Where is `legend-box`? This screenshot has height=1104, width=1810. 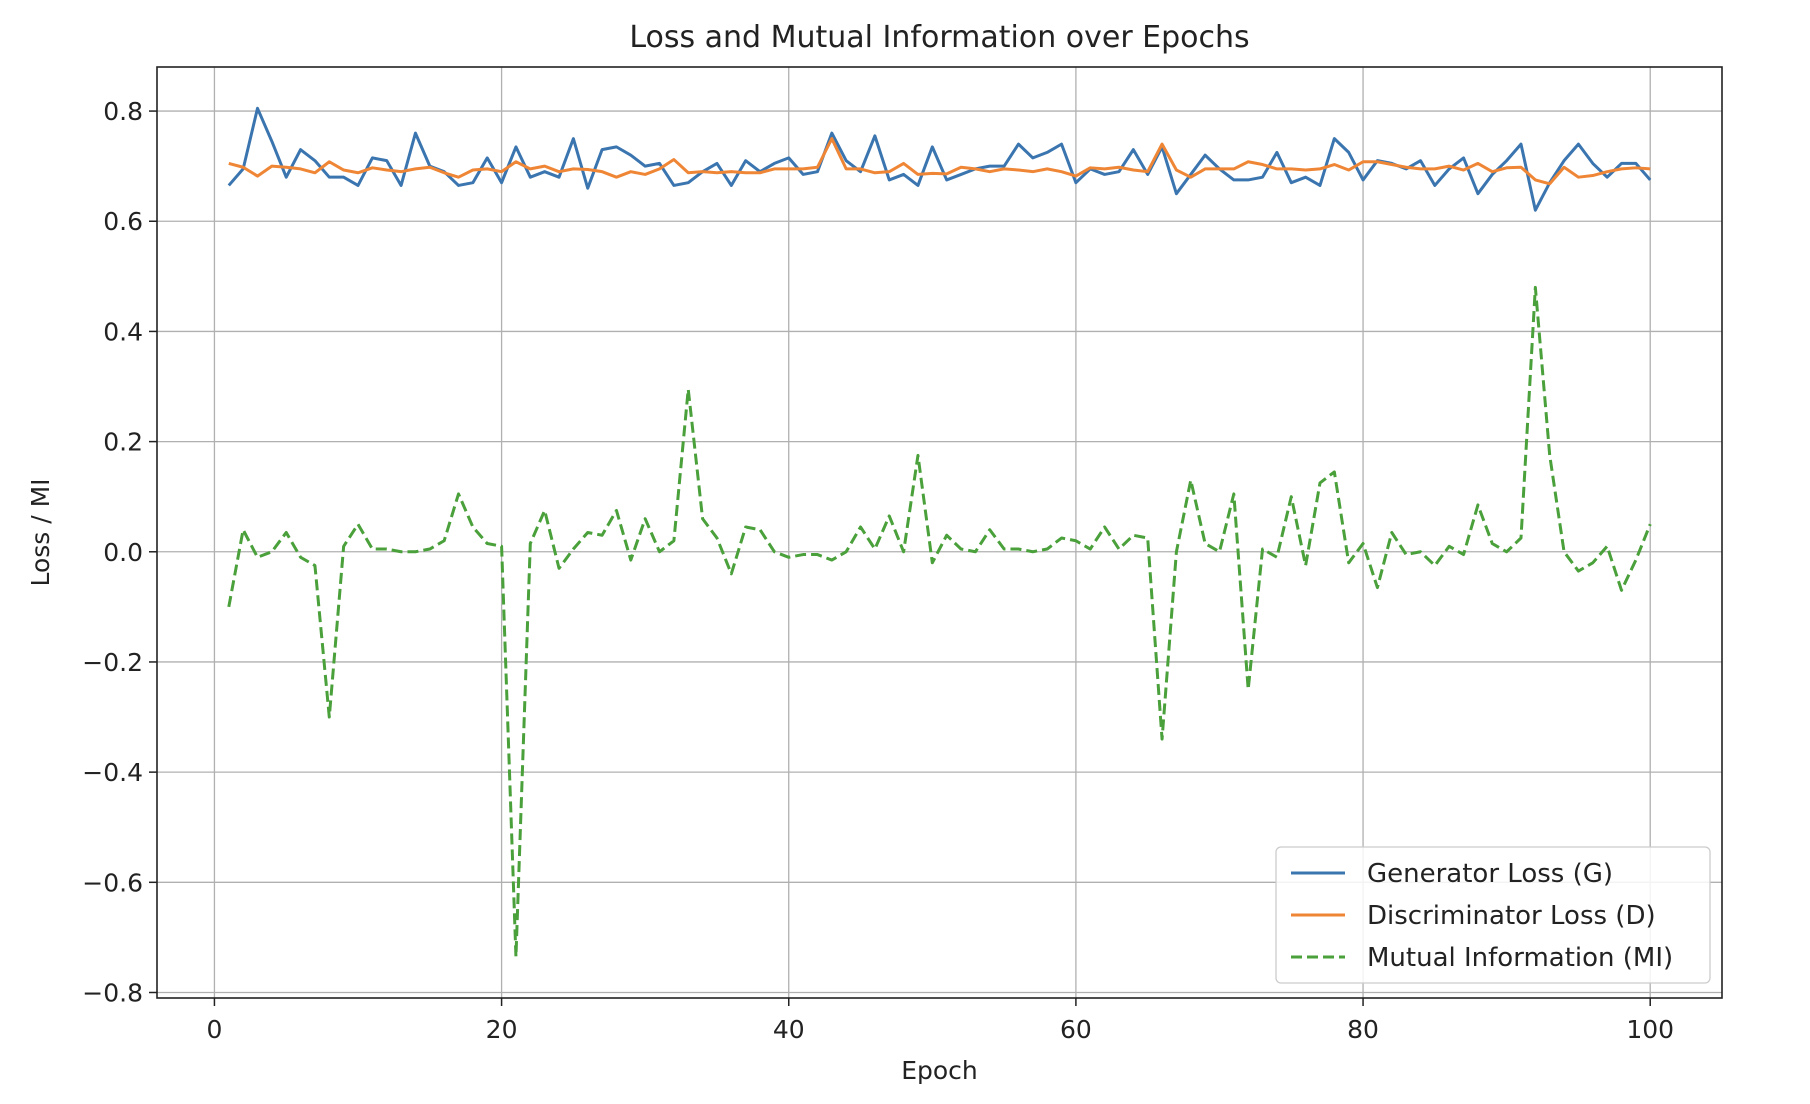
legend-box is located at coordinates (1493, 915).